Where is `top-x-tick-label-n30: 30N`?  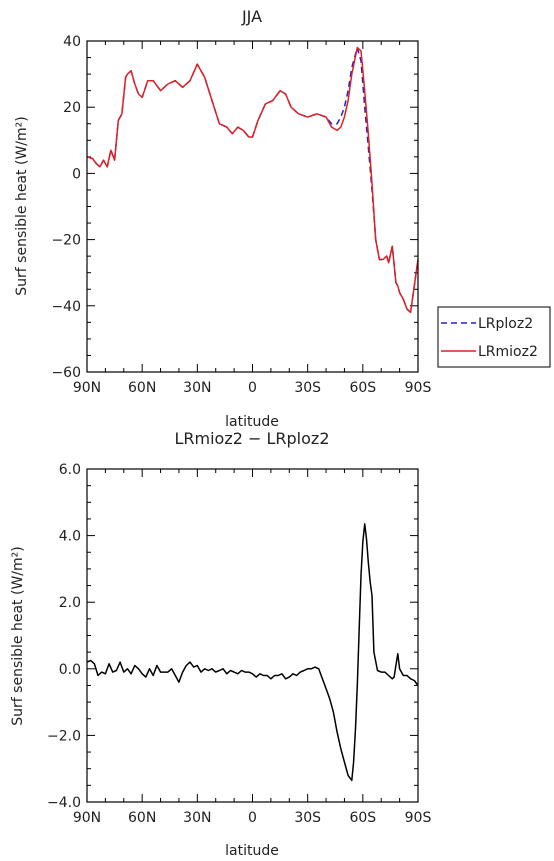 top-x-tick-label-n30: 30N is located at coordinates (197, 388).